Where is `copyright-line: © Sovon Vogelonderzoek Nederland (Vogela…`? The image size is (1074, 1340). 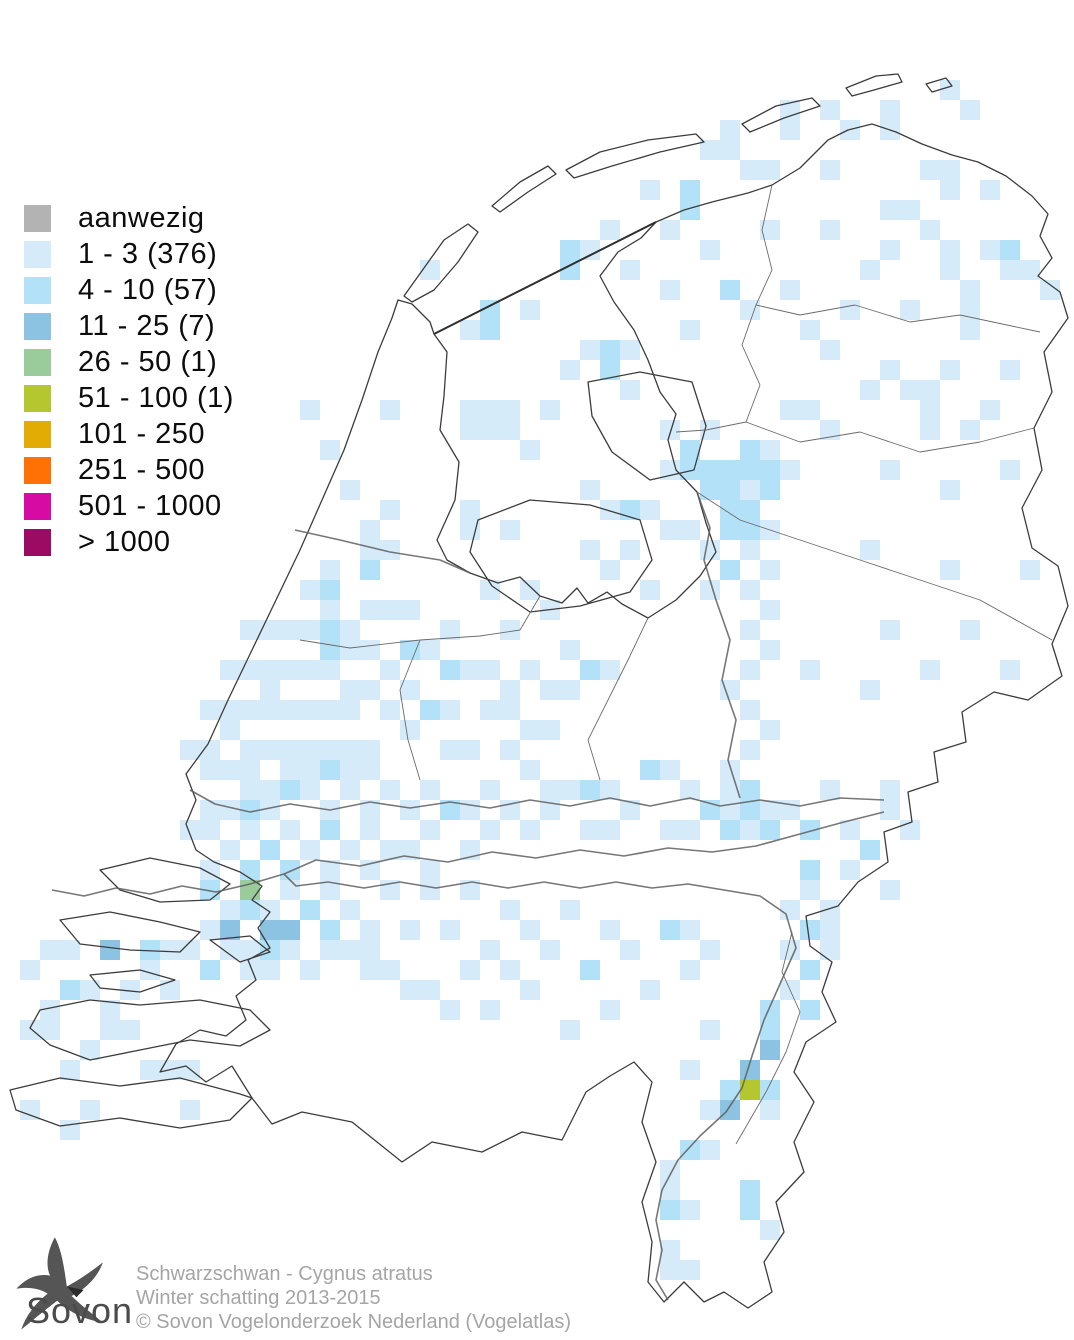
copyright-line: © Sovon Vogelonderzoek Nederland (Vogela… is located at coordinates (354, 1322).